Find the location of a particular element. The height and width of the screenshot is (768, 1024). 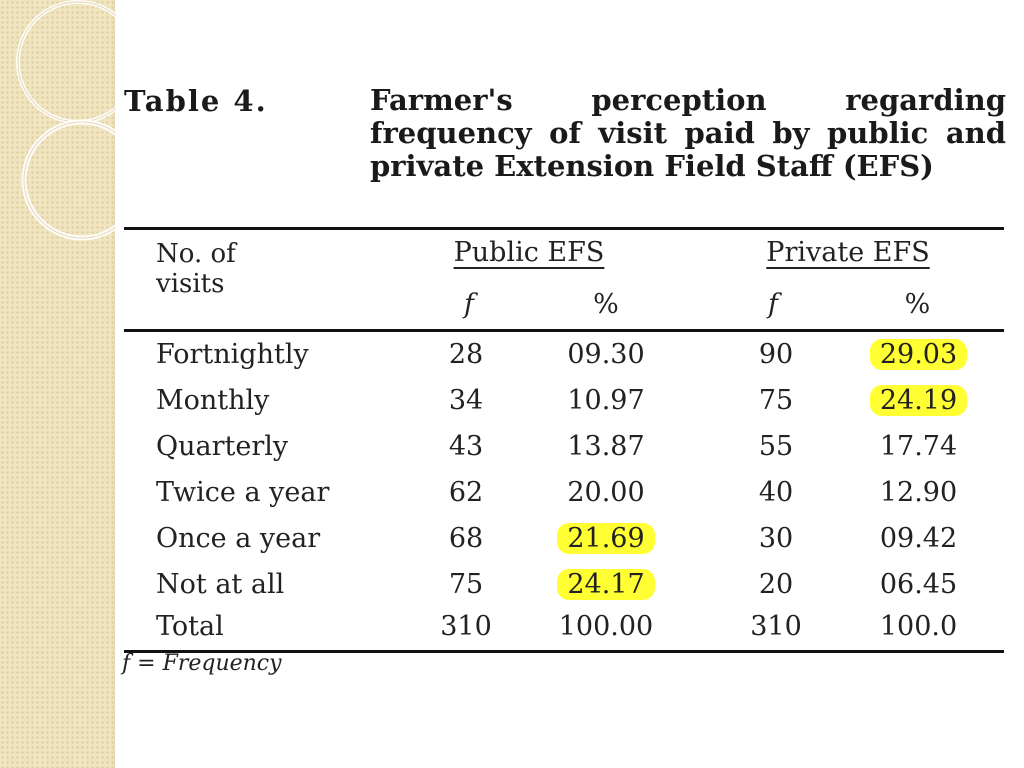

cell-public-f-text: 62 is located at coordinates (466, 492).